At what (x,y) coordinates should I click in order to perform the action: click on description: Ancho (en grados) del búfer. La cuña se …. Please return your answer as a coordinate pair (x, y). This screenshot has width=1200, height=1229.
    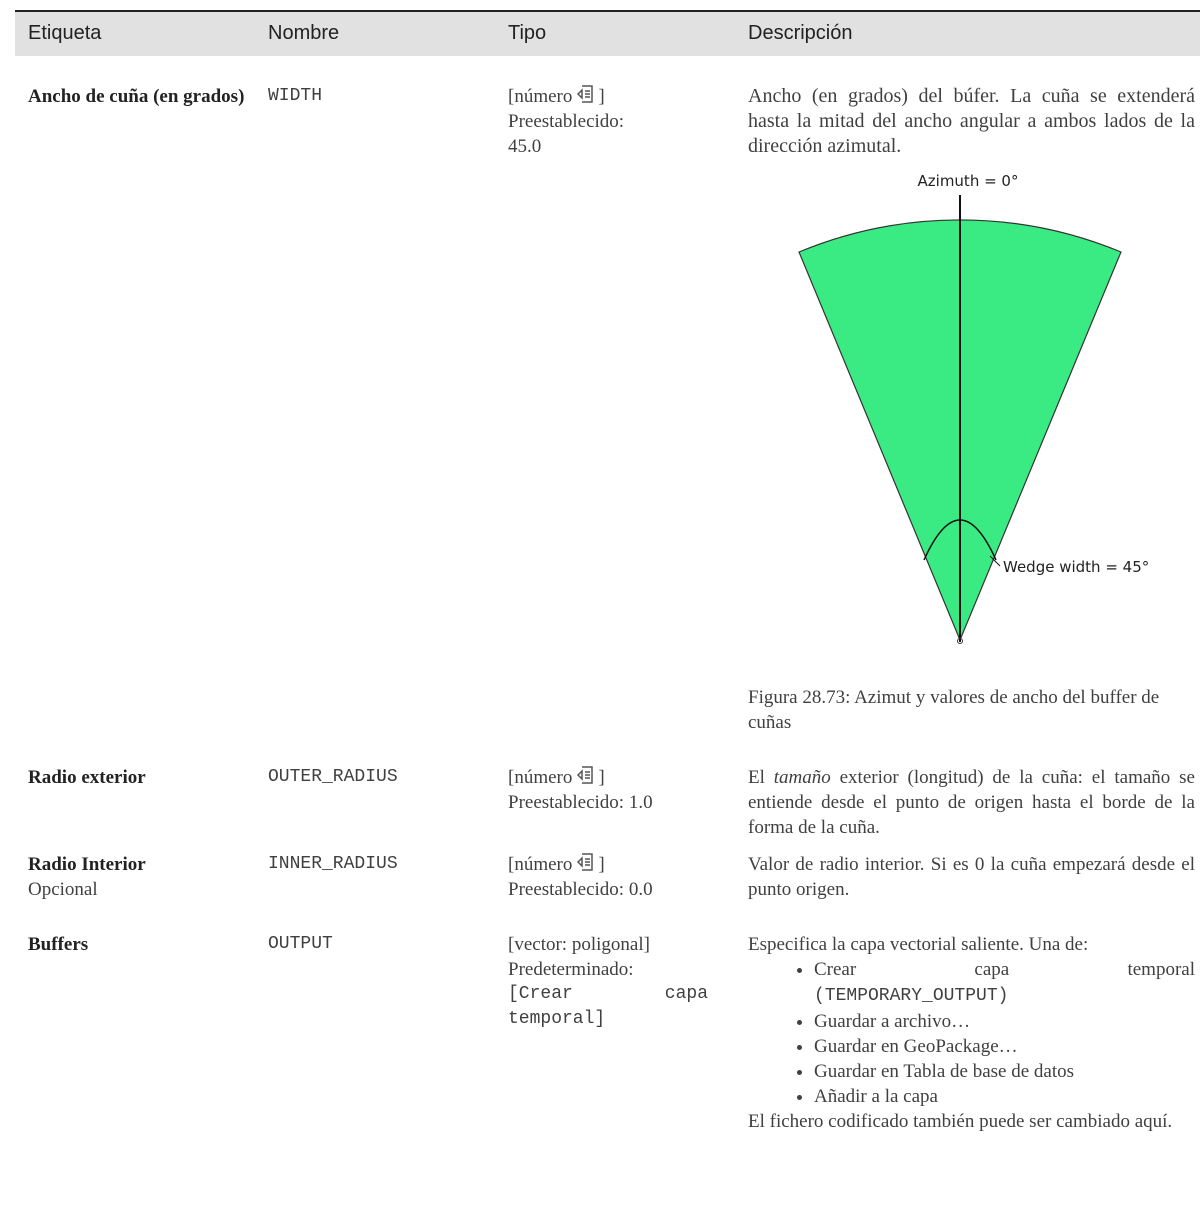
    Looking at the image, I should click on (971, 121).